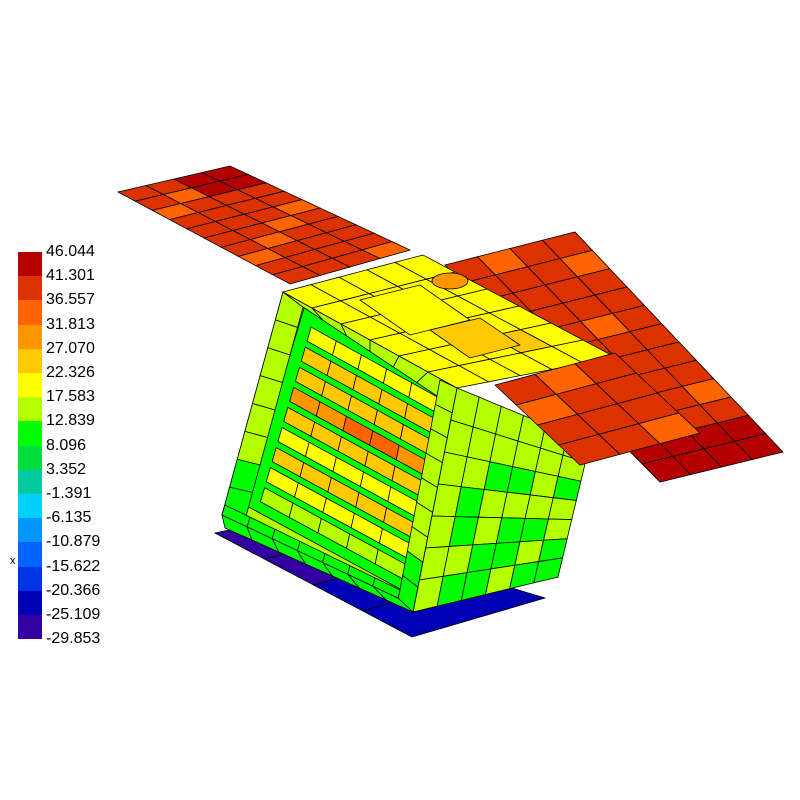 The image size is (800, 800). Describe the element at coordinates (73, 590) in the screenshot. I see `legend-label: -20.366` at that location.